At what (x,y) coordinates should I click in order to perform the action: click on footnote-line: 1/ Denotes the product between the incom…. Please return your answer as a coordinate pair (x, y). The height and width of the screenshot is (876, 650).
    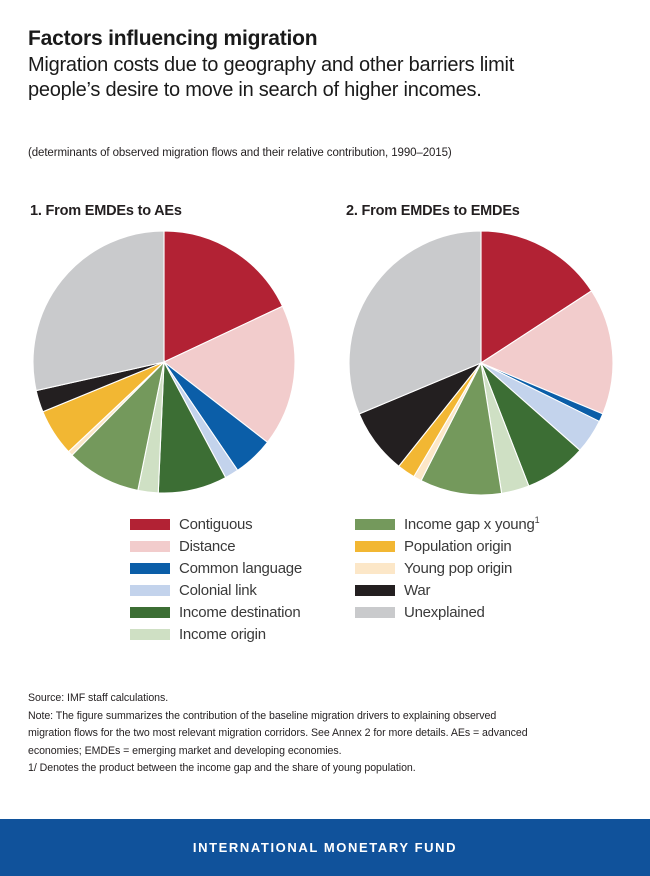
    Looking at the image, I should click on (222, 768).